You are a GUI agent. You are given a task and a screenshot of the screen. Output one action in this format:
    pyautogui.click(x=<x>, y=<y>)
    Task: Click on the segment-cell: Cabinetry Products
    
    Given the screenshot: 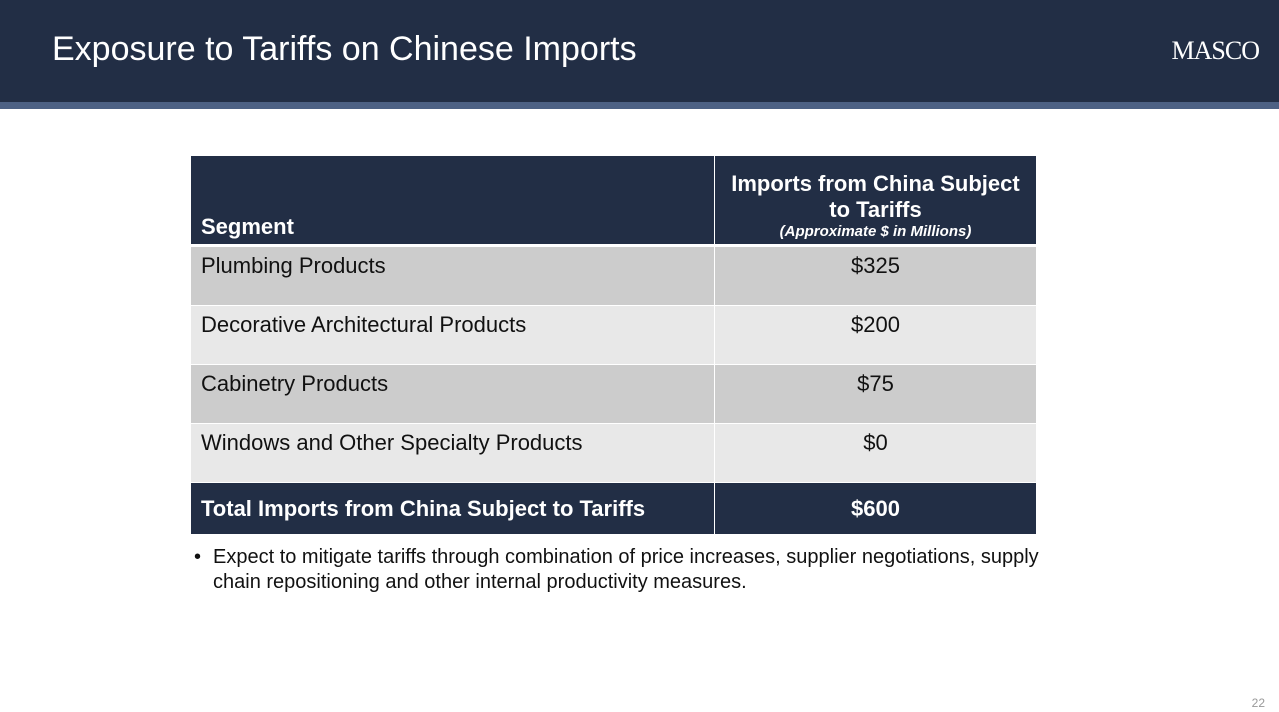 What is the action you would take?
    pyautogui.click(x=452, y=394)
    